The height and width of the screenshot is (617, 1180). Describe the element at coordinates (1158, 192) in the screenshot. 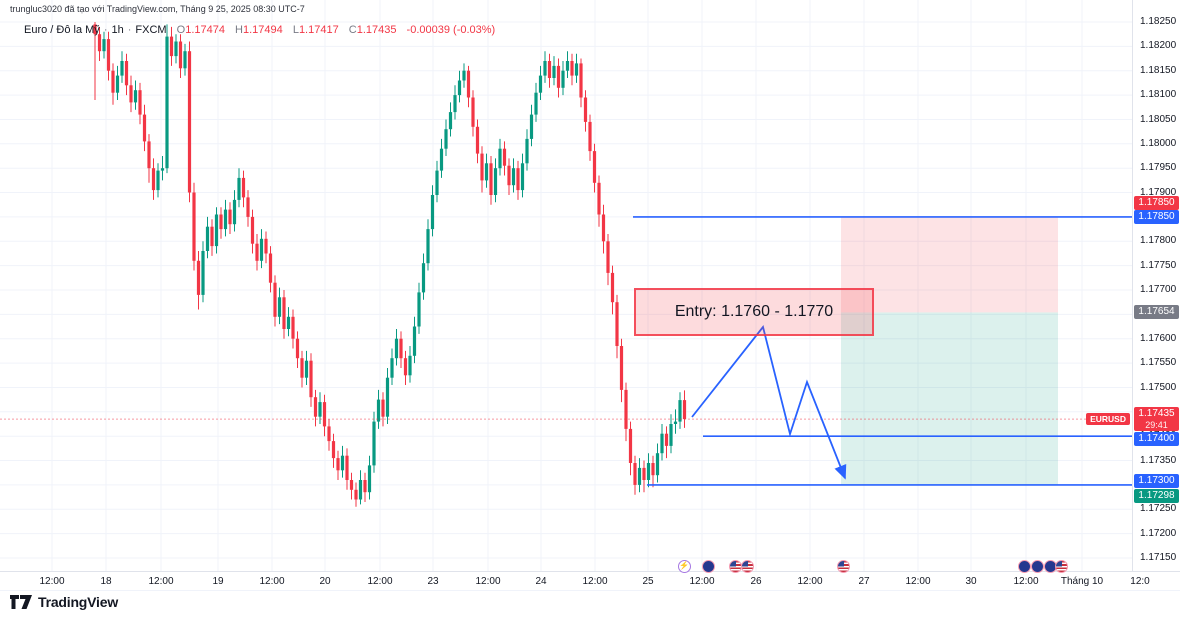

I see `price-tick-label: 1.17900` at that location.